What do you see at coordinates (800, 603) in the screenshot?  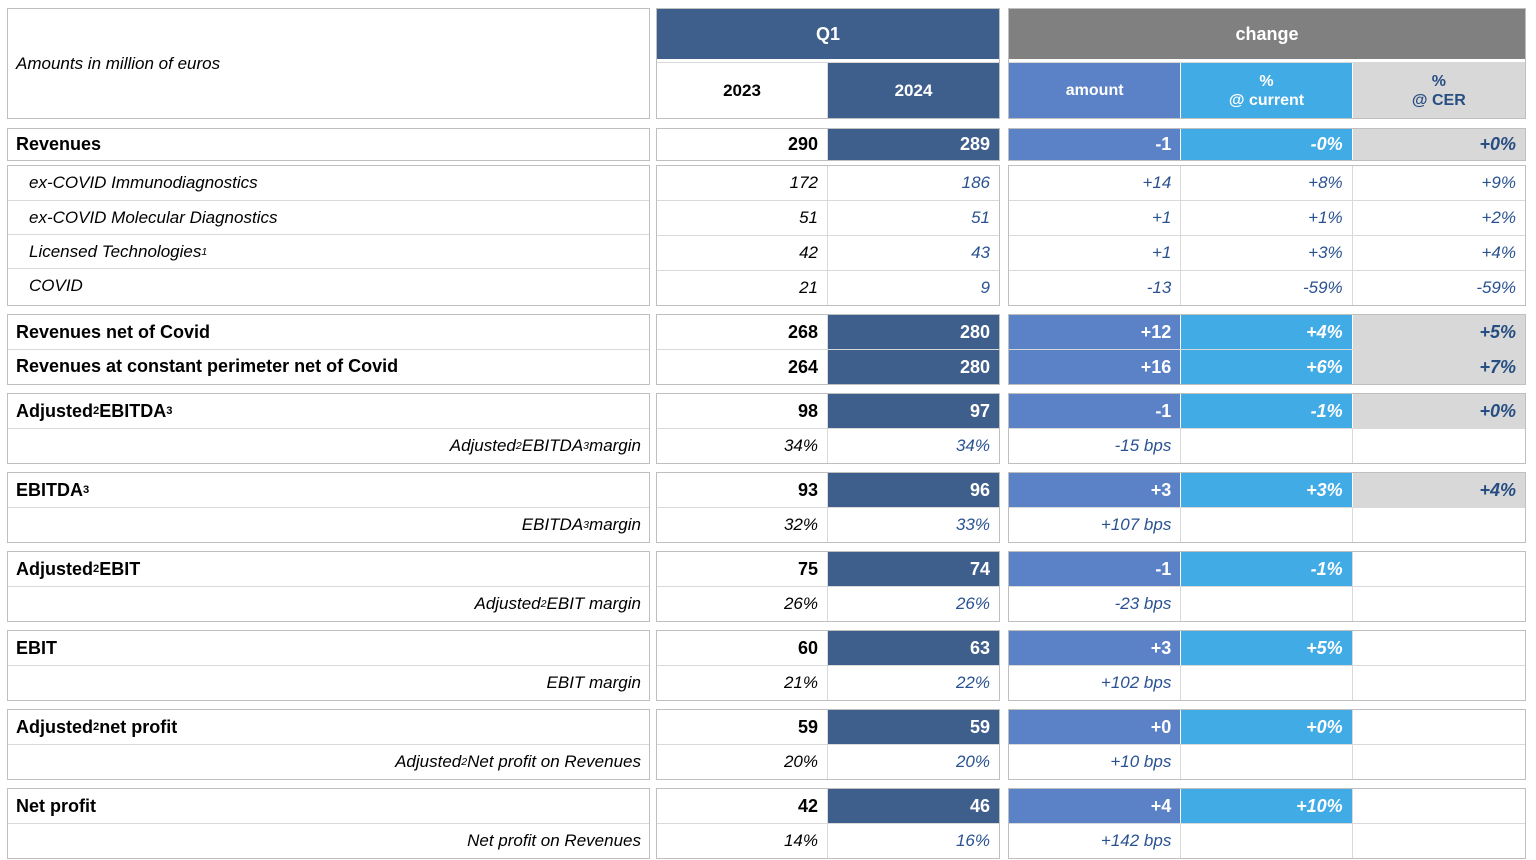 I see `cell-2023: 26%` at bounding box center [800, 603].